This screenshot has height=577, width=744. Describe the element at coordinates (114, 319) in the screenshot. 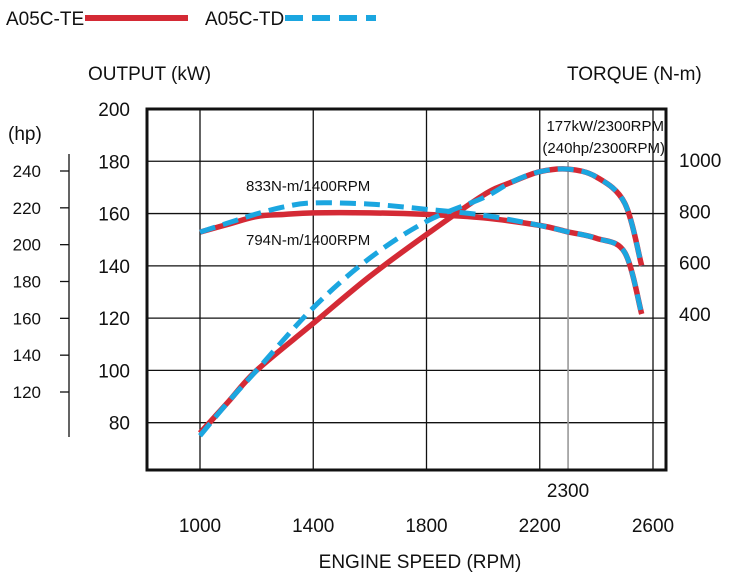

I see `y-left-tick-label: 120` at that location.